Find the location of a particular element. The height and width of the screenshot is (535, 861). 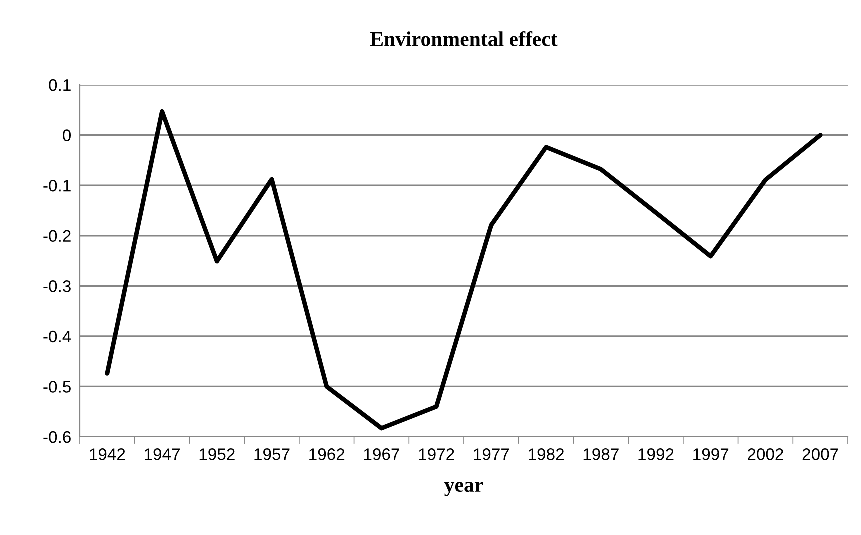

x-axis-title: year is located at coordinates (464, 489).